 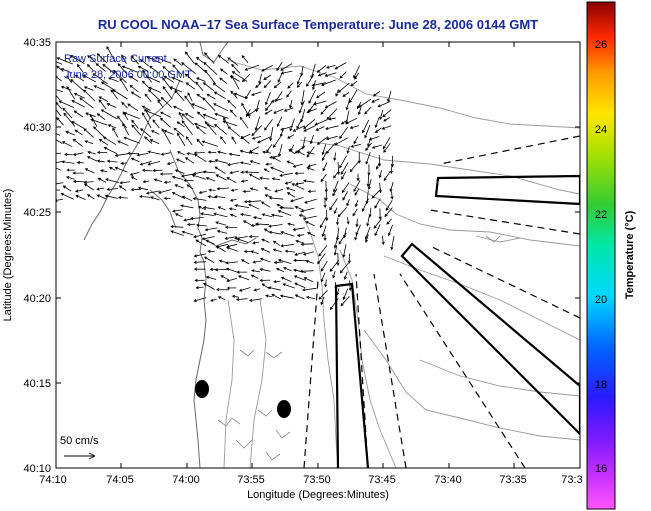 I want to click on glider-box-top, so click(x=507, y=190).